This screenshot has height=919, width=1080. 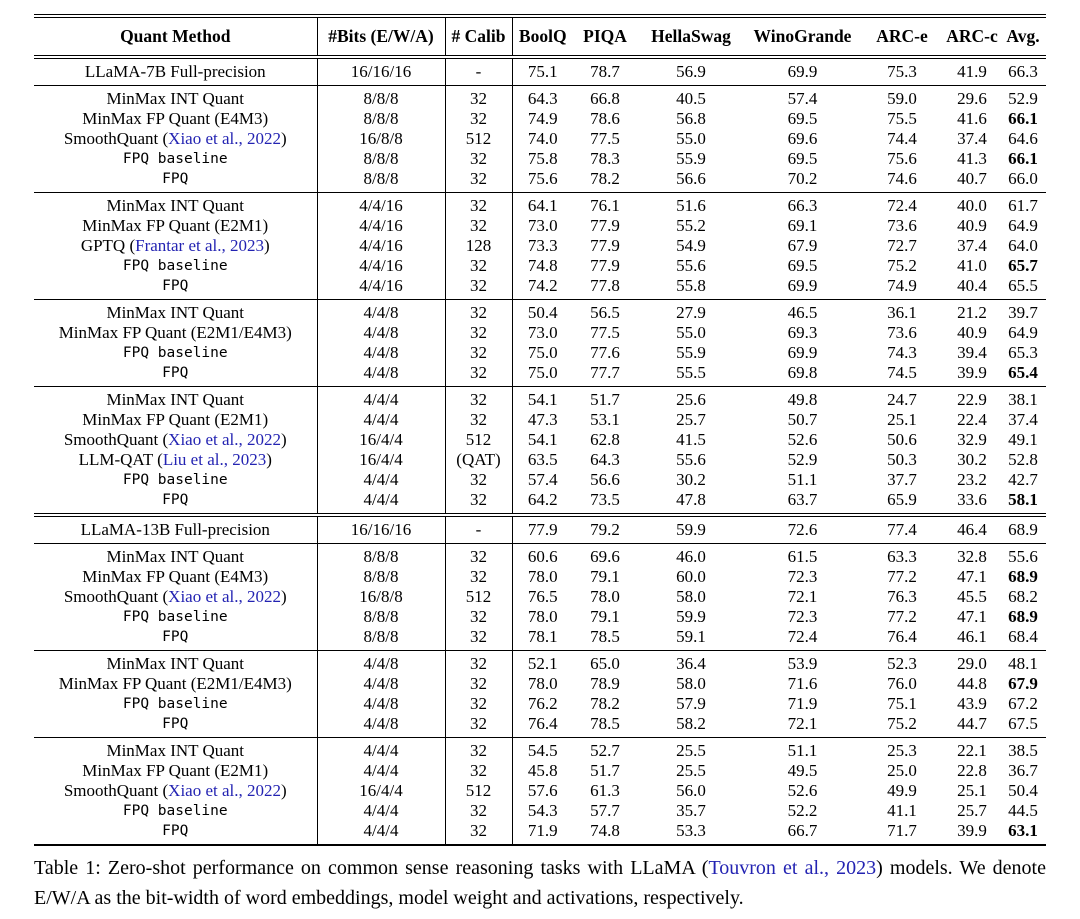 I want to click on method-cell: MinMax FP Quant (E2M1), so click(x=176, y=771).